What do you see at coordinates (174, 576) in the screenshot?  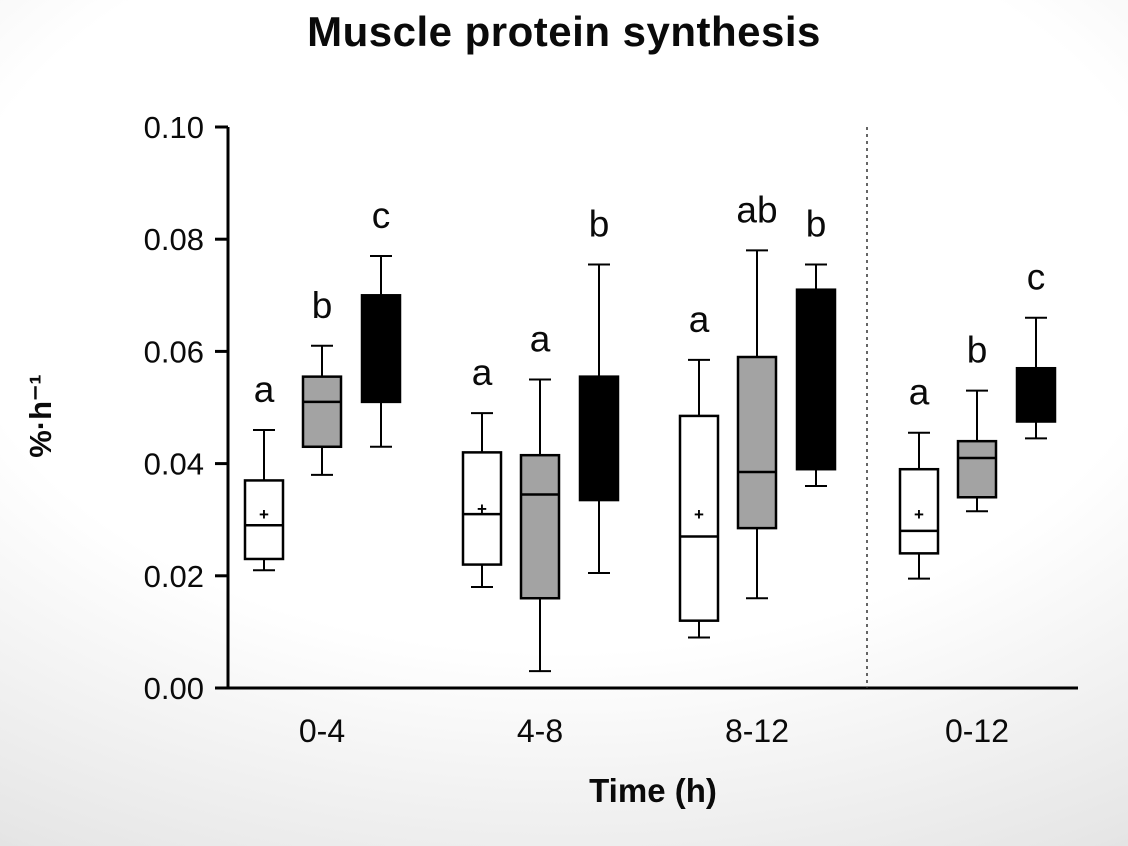 I see `y-tick-label: 0.02` at bounding box center [174, 576].